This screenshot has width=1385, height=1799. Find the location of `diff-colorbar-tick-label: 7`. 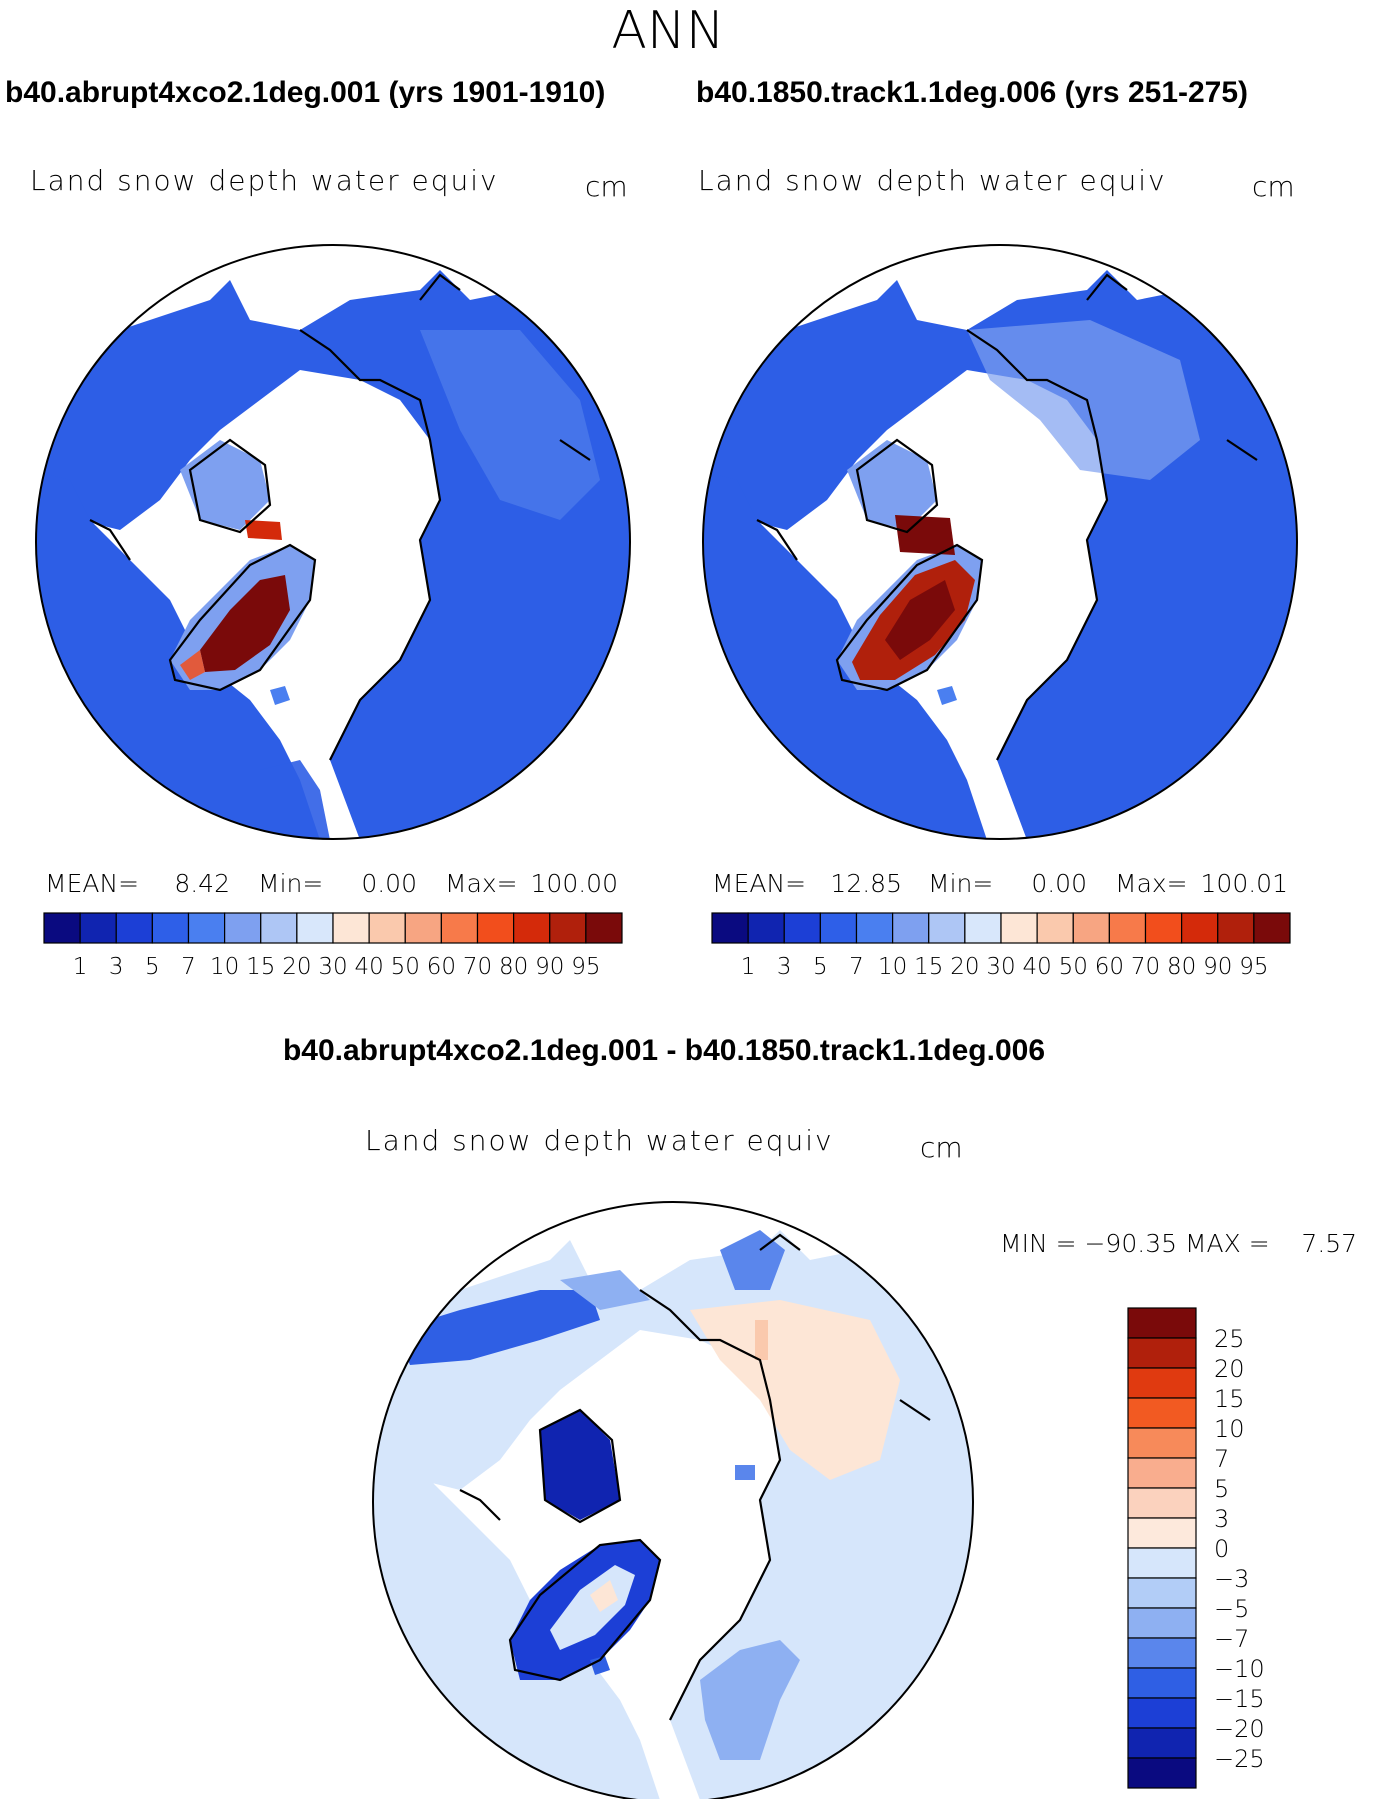

diff-colorbar-tick-label: 7 is located at coordinates (1221, 1459).